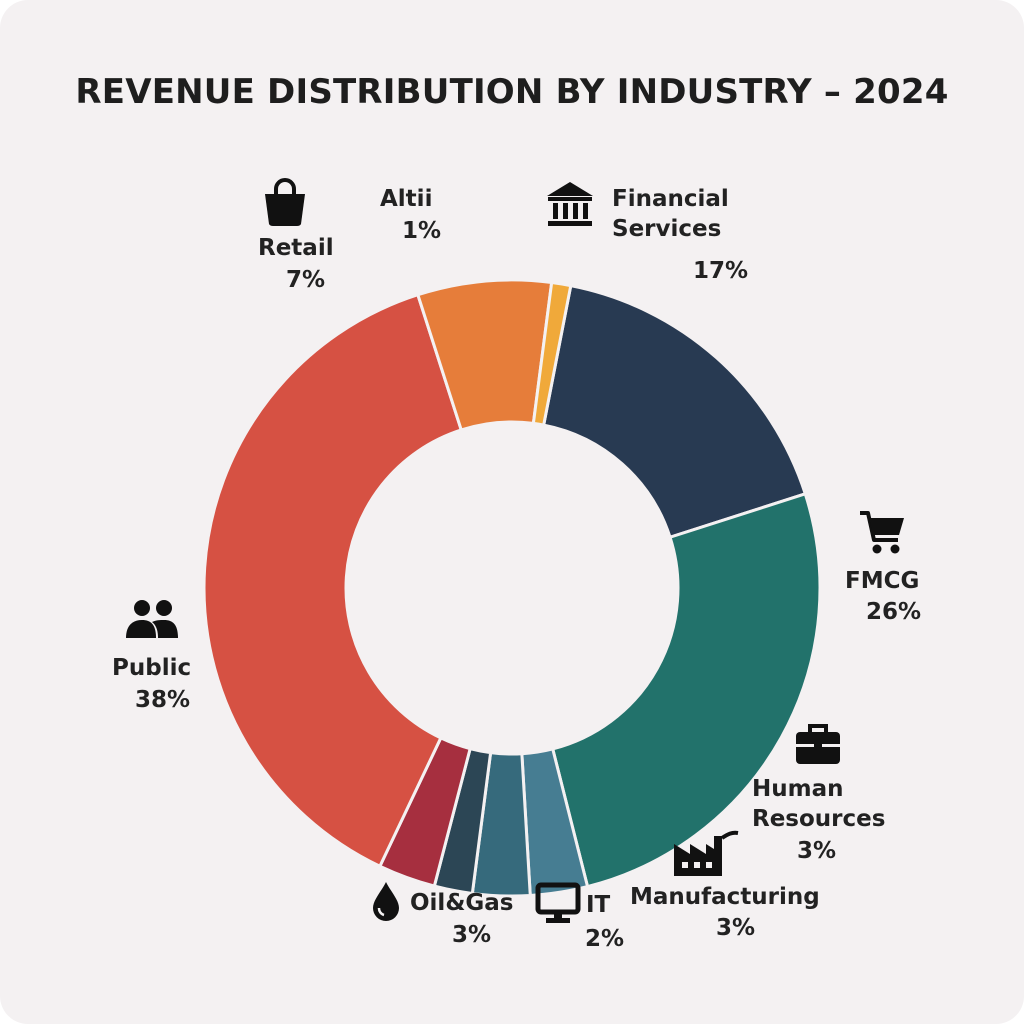 The image size is (1024, 1024). Describe the element at coordinates (422, 231) in the screenshot. I see `pct-altii: 1%` at that location.